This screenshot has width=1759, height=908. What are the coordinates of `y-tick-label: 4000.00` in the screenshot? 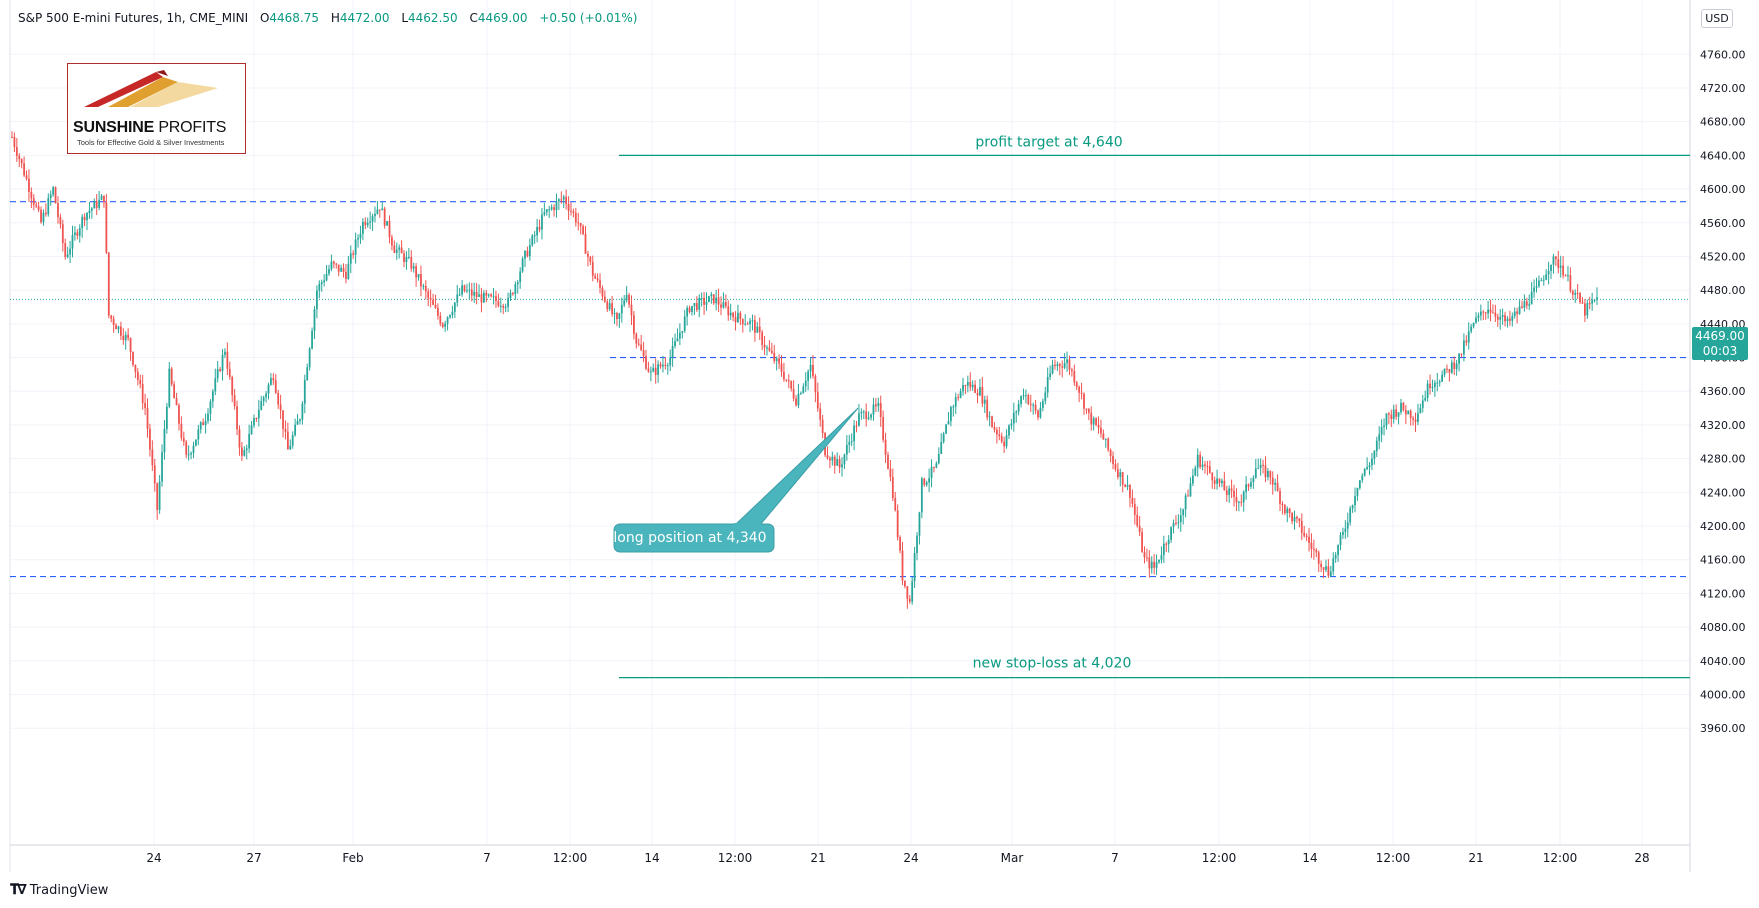 It's located at (1723, 695).